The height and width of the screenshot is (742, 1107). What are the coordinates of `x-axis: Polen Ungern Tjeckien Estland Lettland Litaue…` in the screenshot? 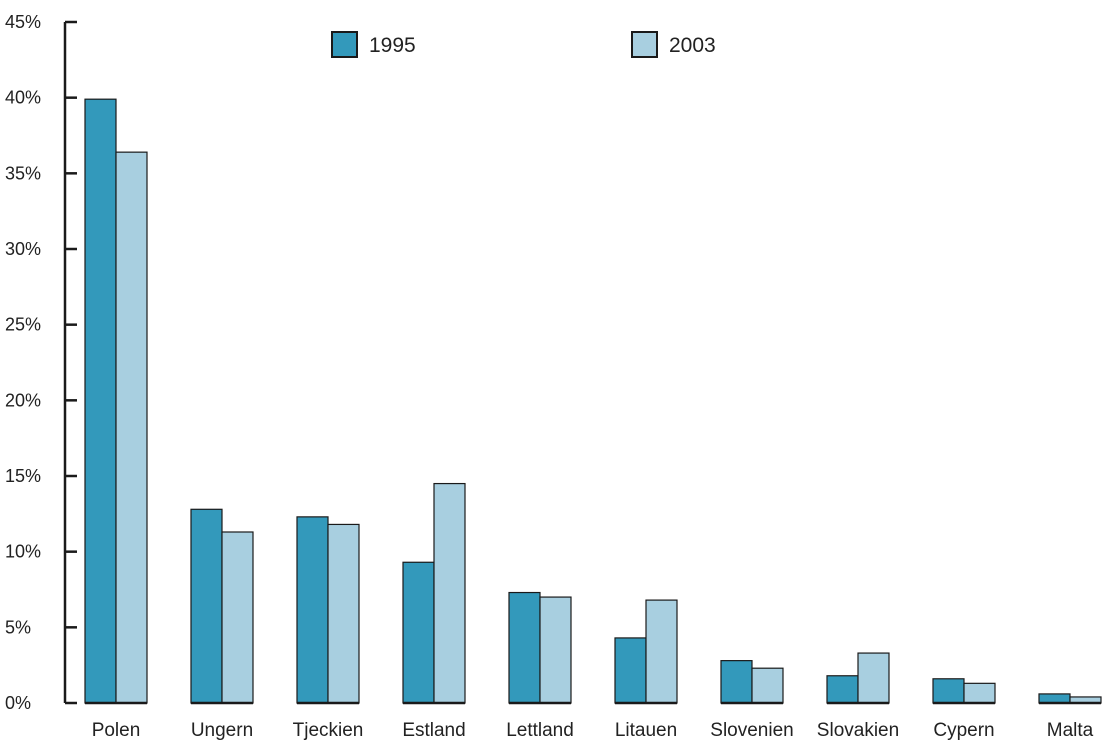 It's located at (593, 721).